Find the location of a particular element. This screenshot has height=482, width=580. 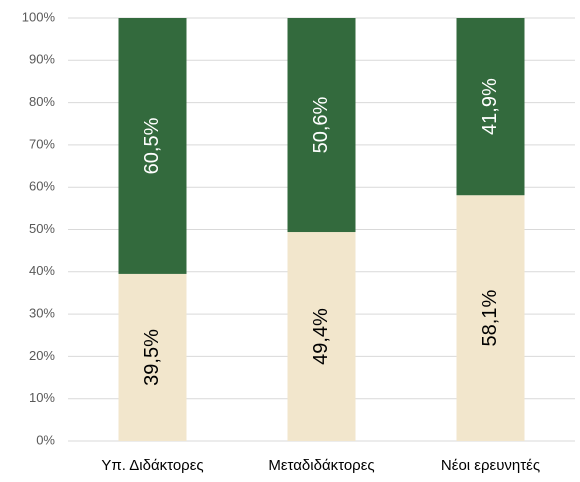

y-tick-label: 70% is located at coordinates (42, 143).